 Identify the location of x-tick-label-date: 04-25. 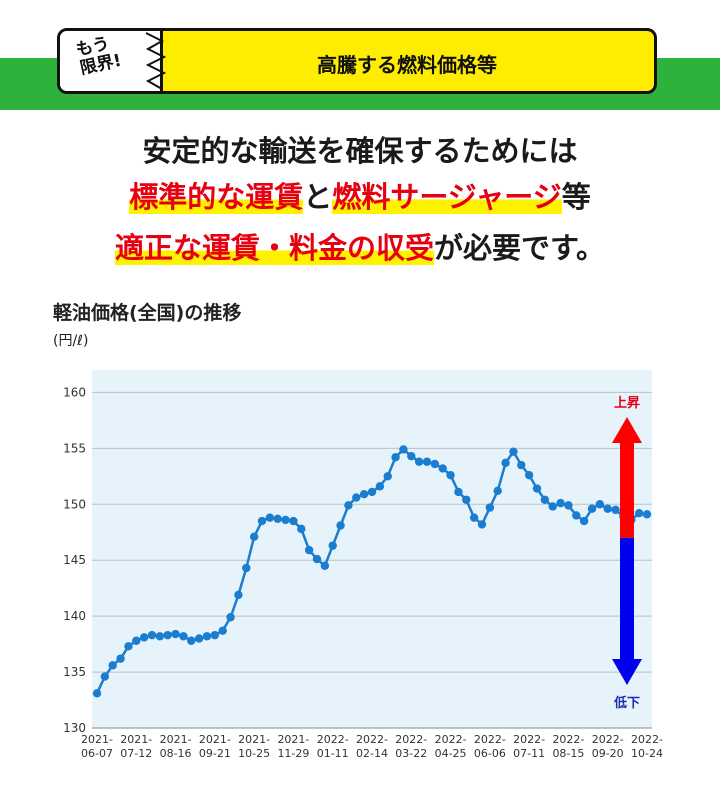
(451, 753).